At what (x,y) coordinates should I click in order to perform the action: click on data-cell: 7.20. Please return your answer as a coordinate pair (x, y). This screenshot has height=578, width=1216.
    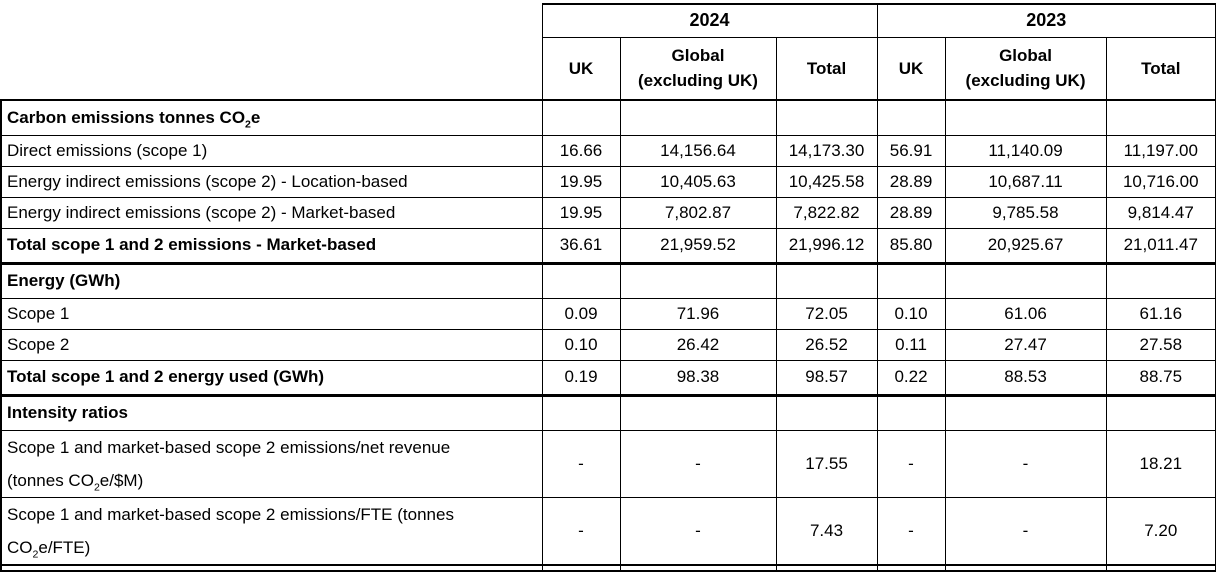
    Looking at the image, I should click on (1160, 531).